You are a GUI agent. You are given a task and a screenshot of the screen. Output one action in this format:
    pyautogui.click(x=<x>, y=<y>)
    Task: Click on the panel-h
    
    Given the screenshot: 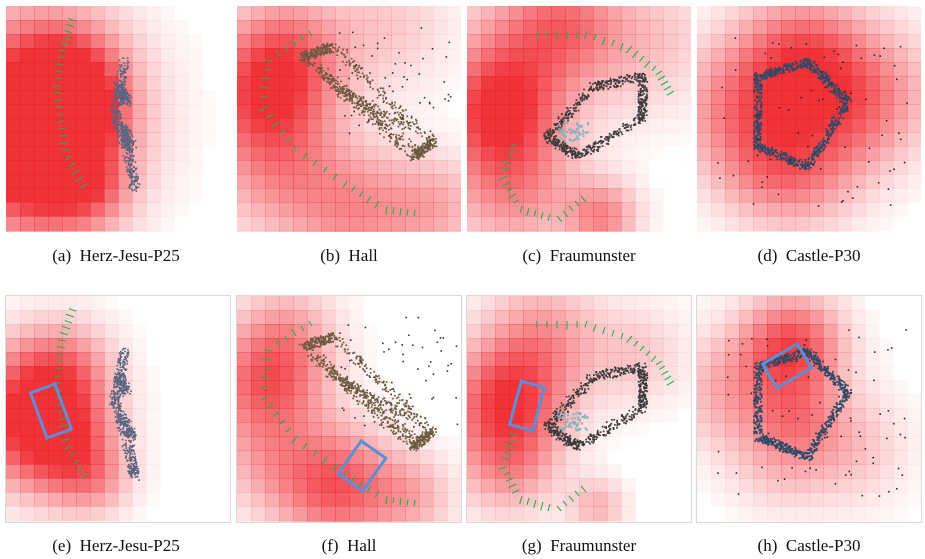 What is the action you would take?
    pyautogui.click(x=809, y=409)
    